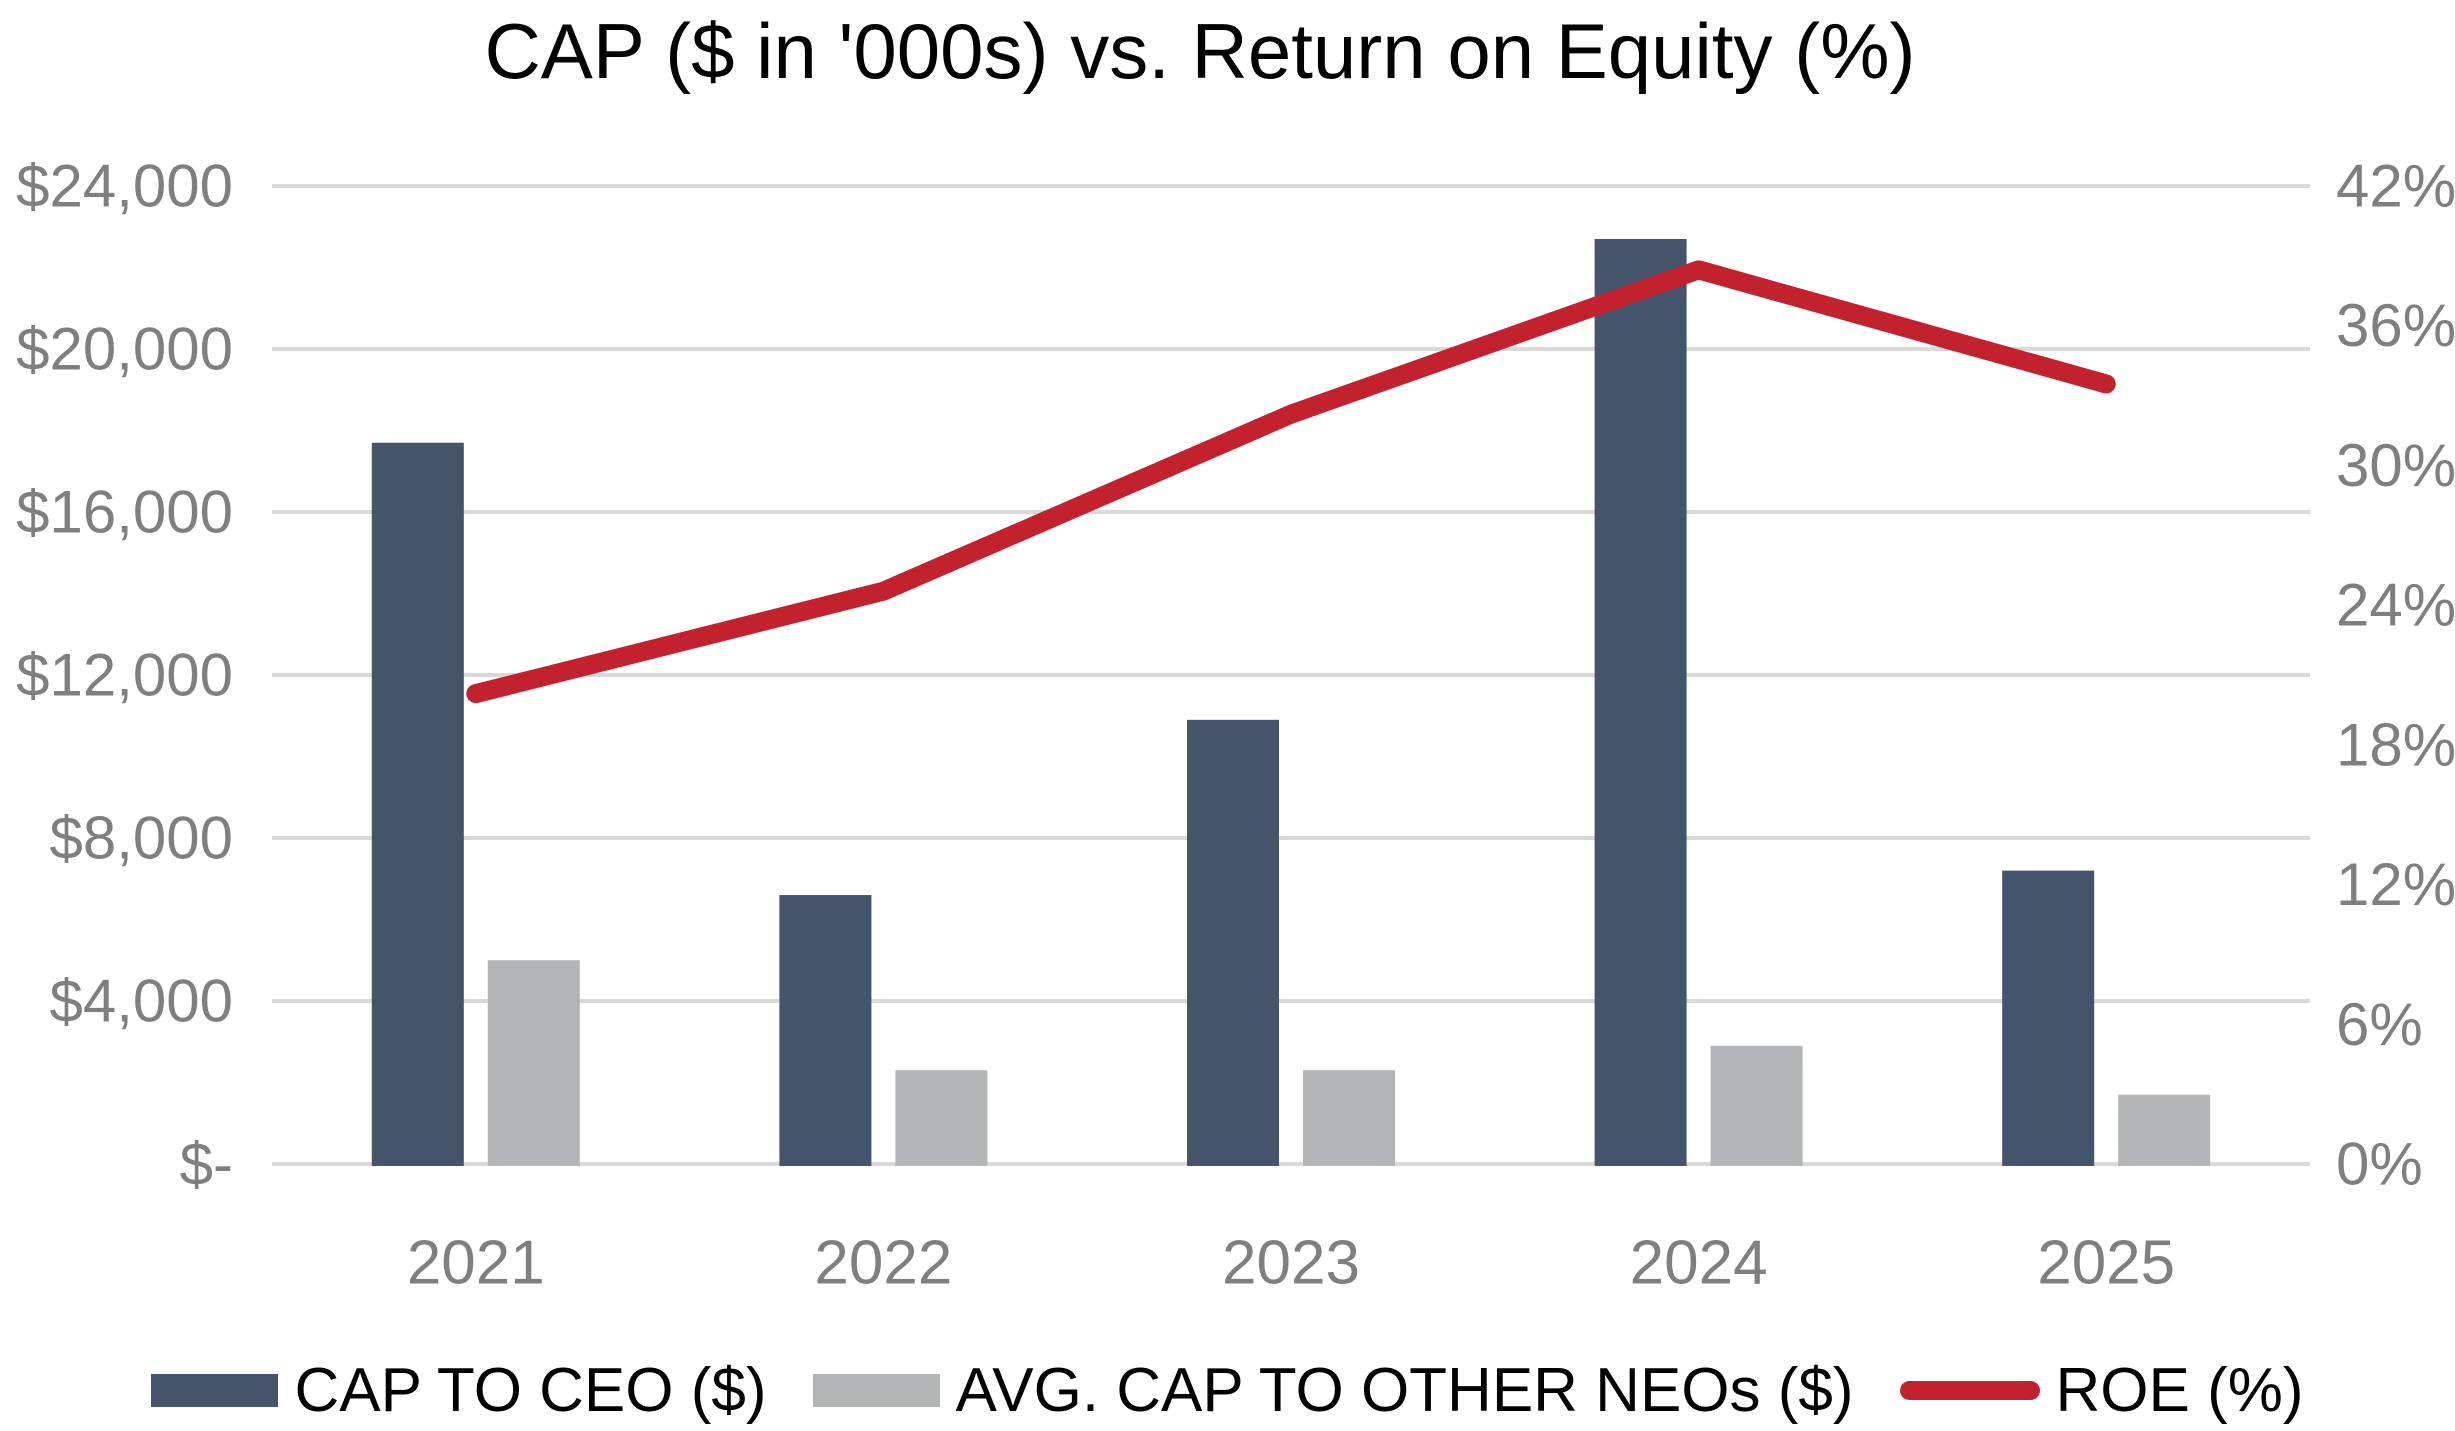 The image size is (2455, 1431). Describe the element at coordinates (2395, 884) in the screenshot. I see `right-axis-tick-label: 12%` at that location.